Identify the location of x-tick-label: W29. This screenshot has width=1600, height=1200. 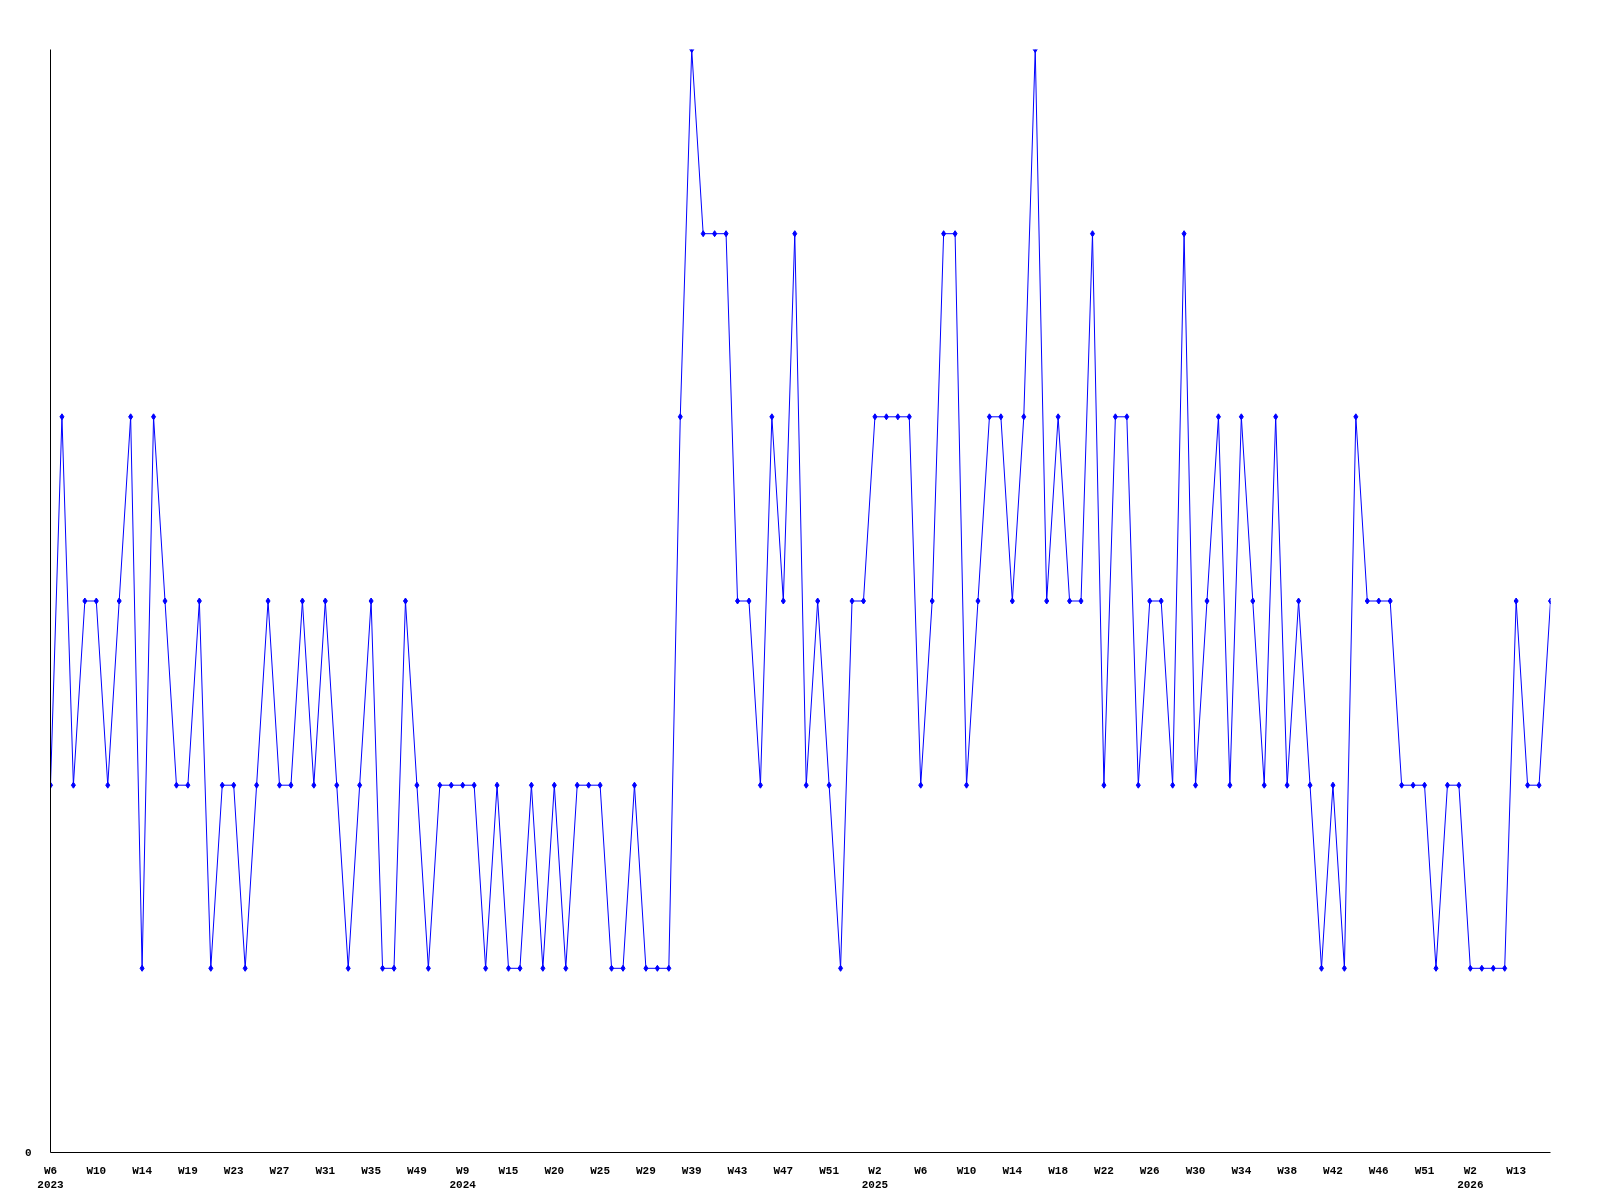
(646, 1170).